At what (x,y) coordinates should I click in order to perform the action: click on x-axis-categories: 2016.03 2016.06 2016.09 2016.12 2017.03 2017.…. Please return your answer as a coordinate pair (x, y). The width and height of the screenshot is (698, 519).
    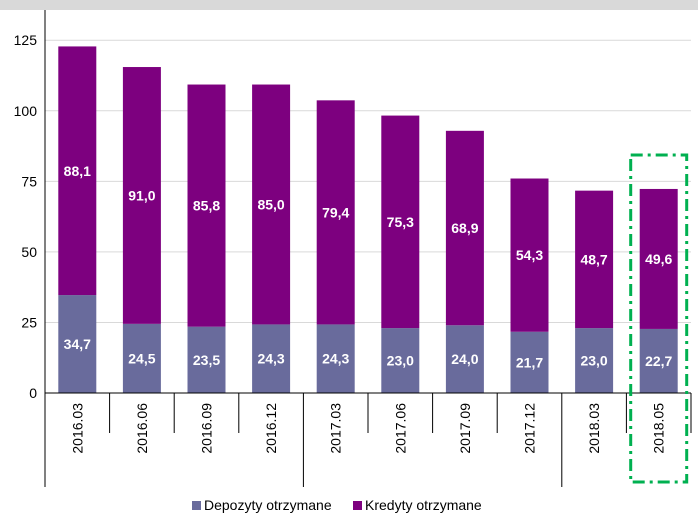
    Looking at the image, I should click on (367, 428).